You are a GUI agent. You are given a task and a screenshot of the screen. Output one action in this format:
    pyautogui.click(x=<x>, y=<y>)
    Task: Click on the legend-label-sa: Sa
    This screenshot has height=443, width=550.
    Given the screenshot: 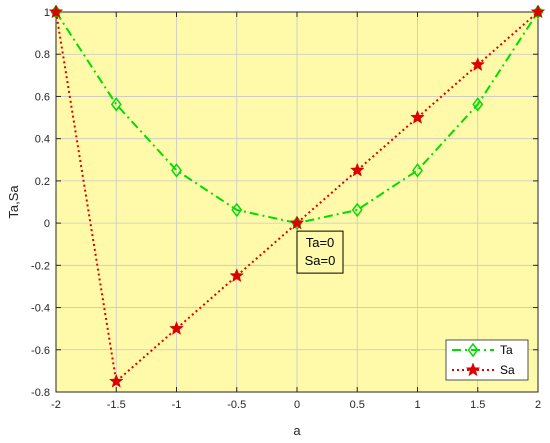 What is the action you would take?
    pyautogui.click(x=507, y=370)
    